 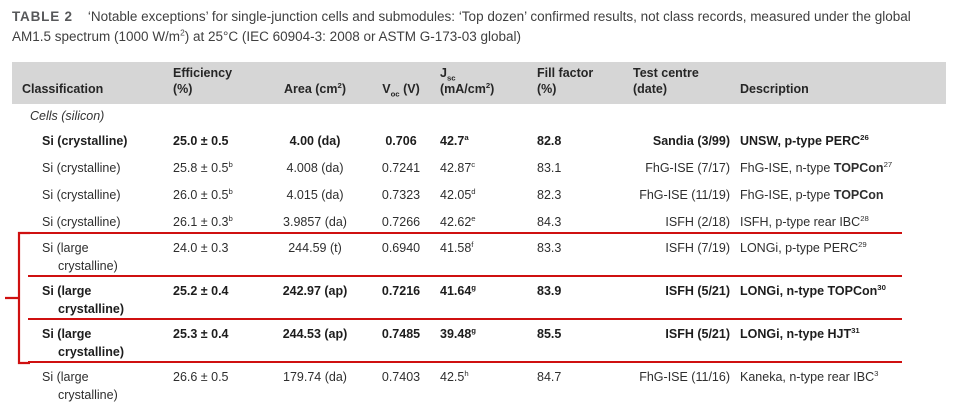 I want to click on cell-voc: 0.7323, so click(x=401, y=194).